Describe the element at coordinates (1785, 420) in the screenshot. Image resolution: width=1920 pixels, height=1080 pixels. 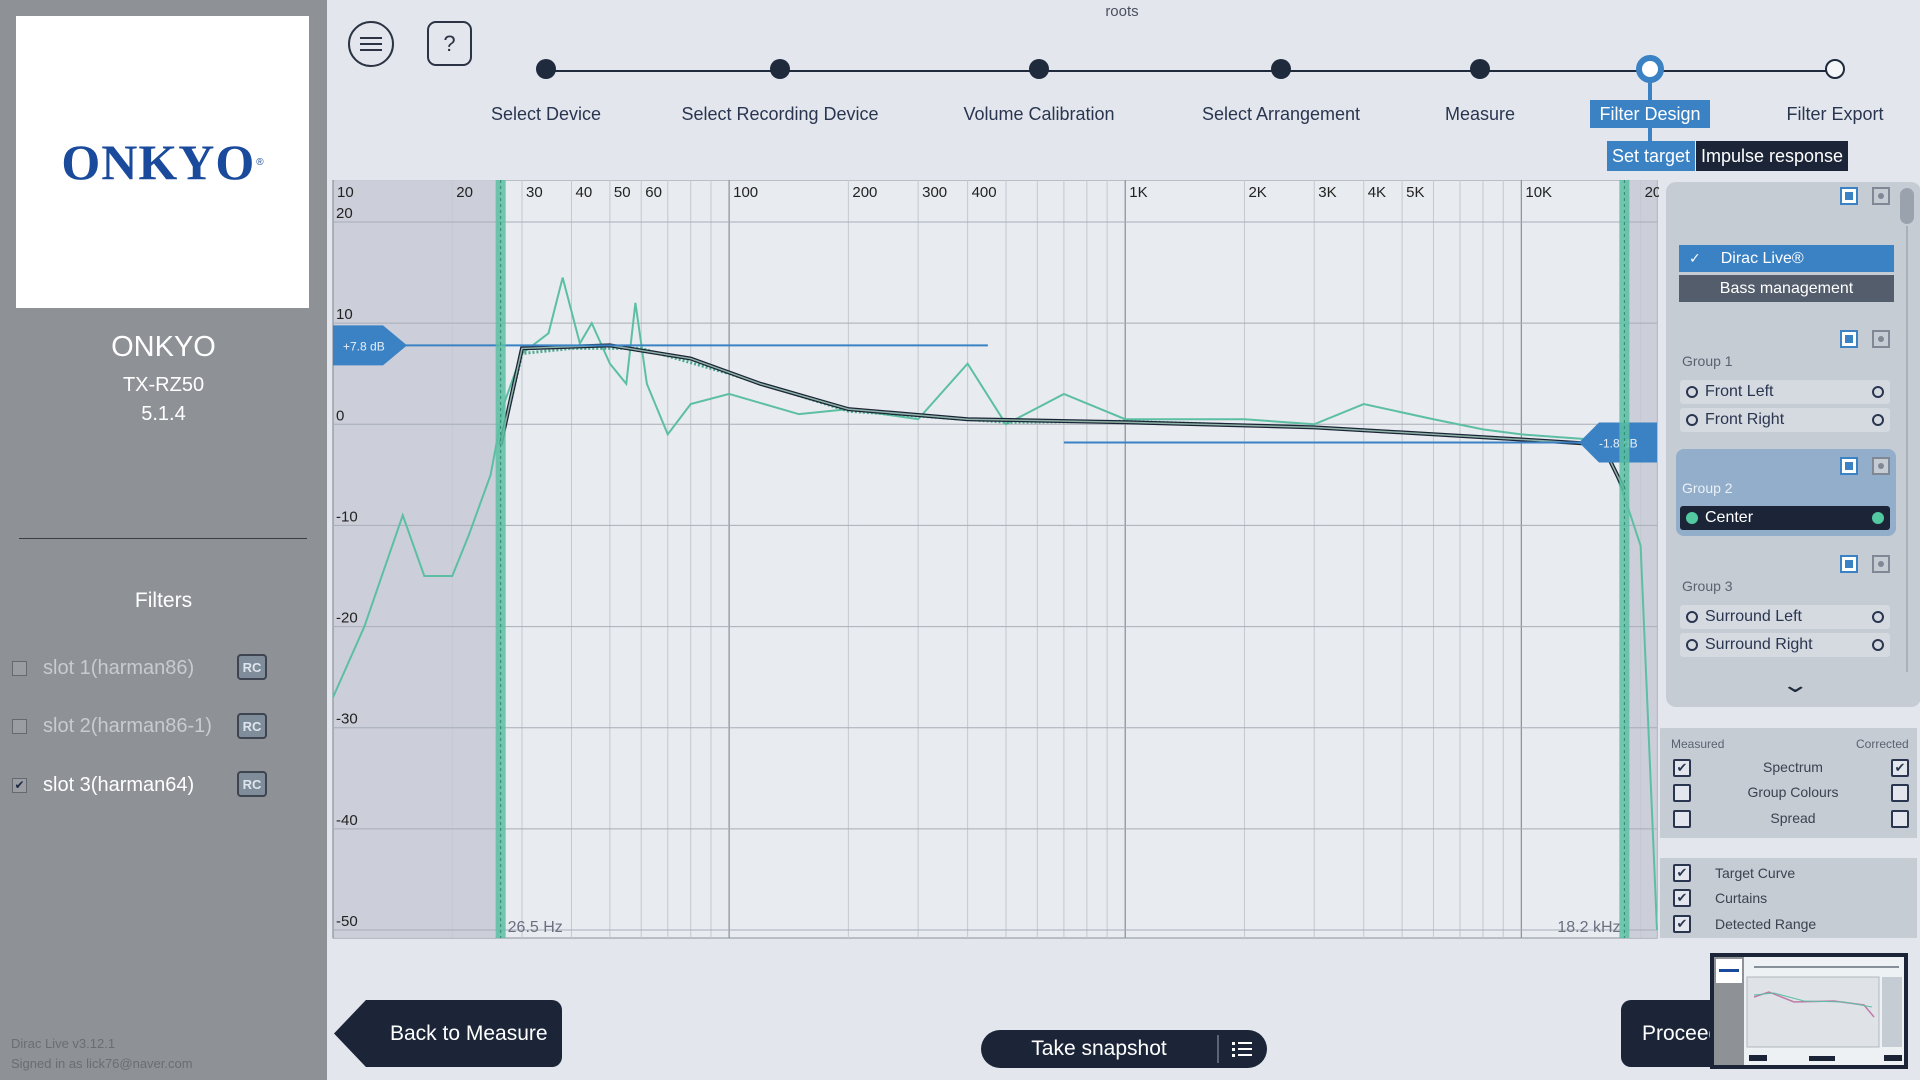
I see `channel-front-right: Front Right` at that location.